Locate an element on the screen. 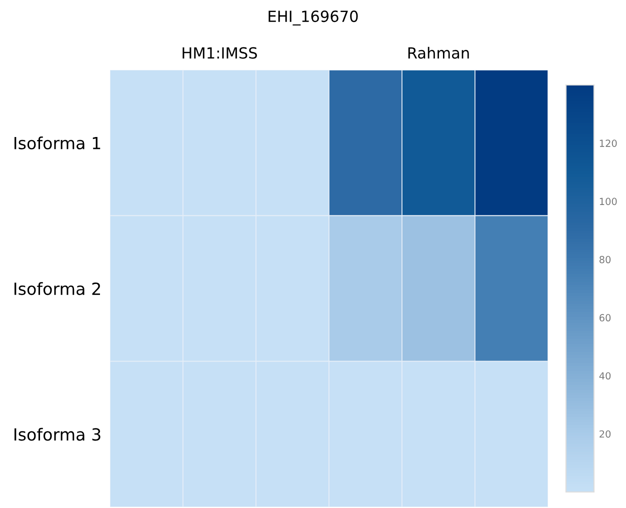 Image resolution: width=626 pixels, height=508 pixels. color-bar-label: 120 is located at coordinates (608, 143).